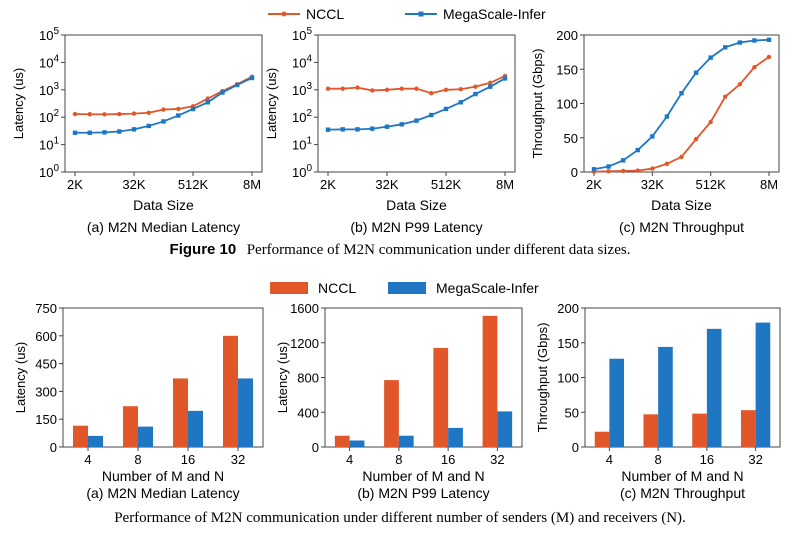  I want to click on y-axis-label: Throughput (Gbps), so click(537, 104).